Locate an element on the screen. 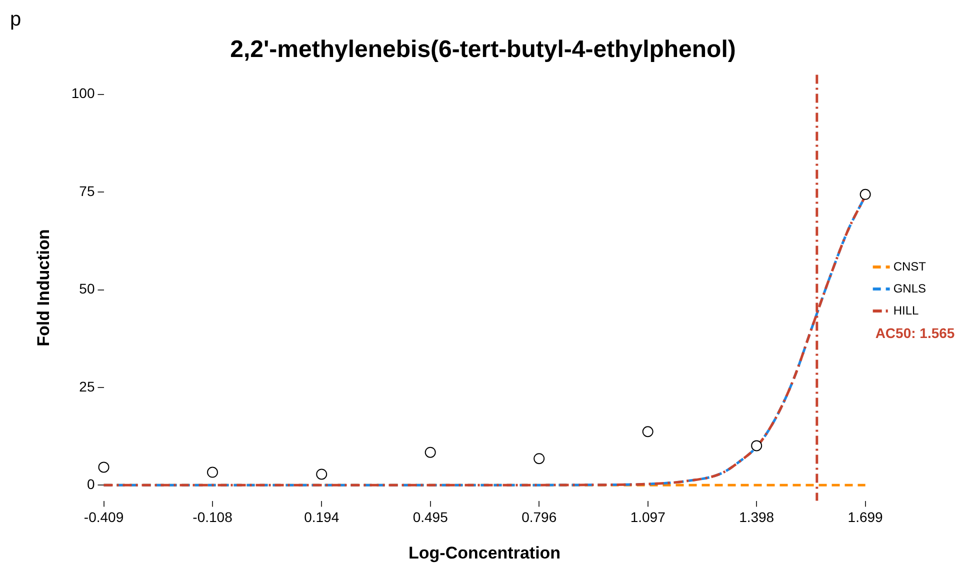  x-tick-label: 0.495 is located at coordinates (430, 517).